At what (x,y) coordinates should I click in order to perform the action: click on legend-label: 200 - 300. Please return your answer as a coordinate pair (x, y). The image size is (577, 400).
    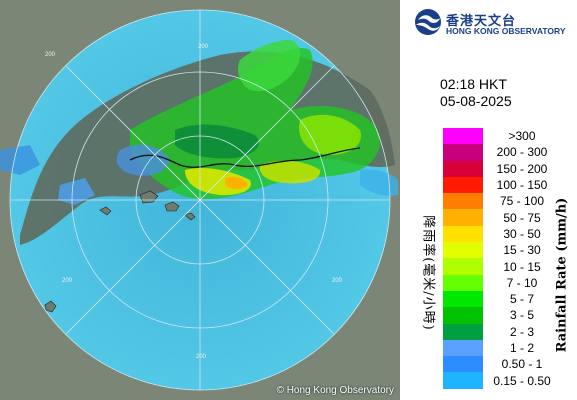
    Looking at the image, I should click on (522, 152).